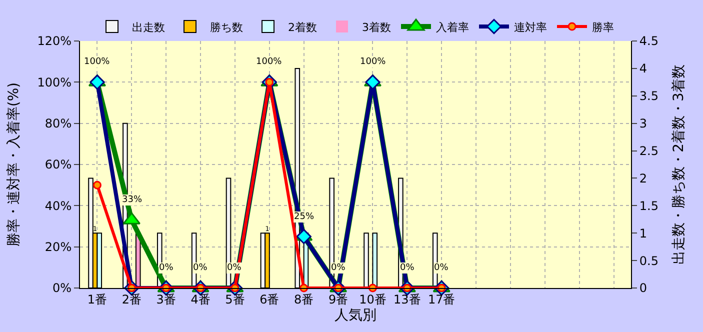 The image size is (703, 332). I want to click on legend-label: 勝率, so click(603, 27).